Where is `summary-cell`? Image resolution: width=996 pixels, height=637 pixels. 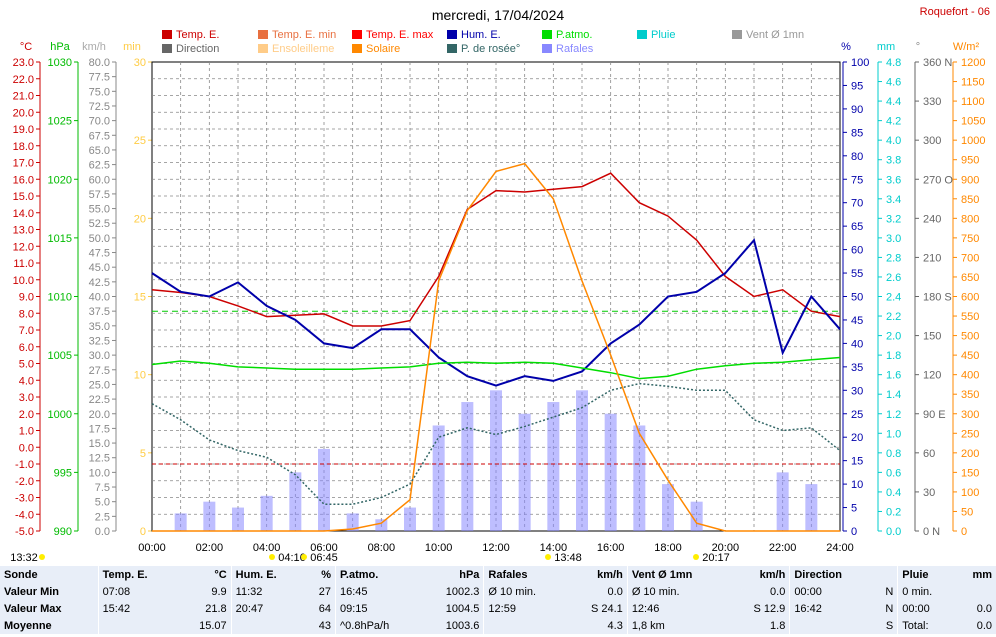
summary-cell is located at coordinates (267, 625).